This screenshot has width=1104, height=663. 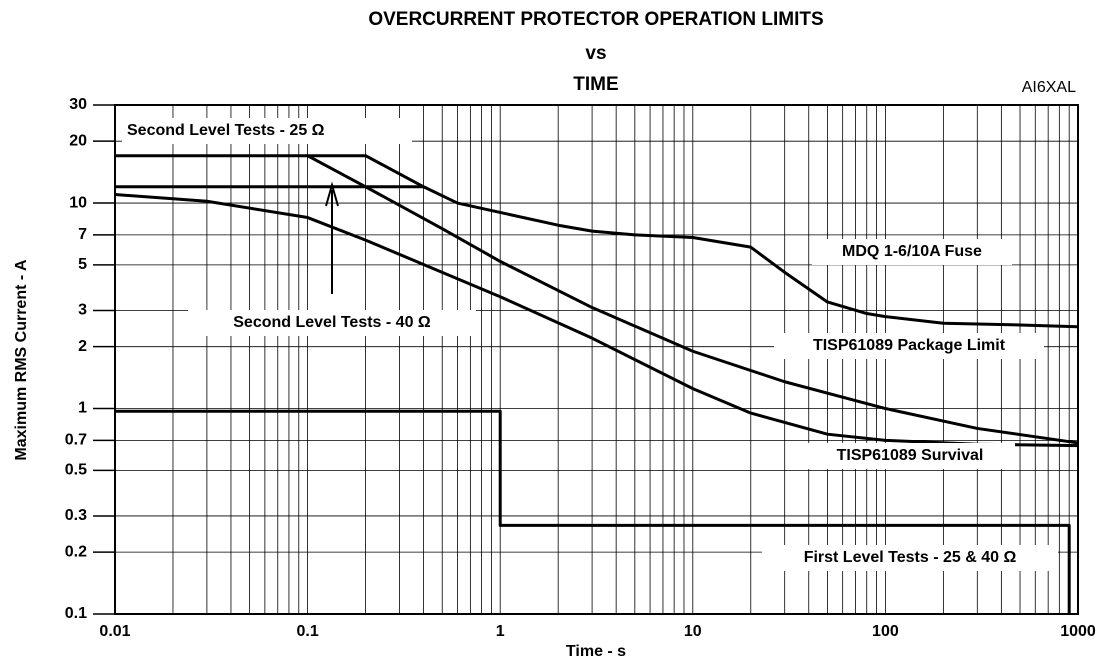 I want to click on figure-code: AI6XAL, so click(x=1049, y=87).